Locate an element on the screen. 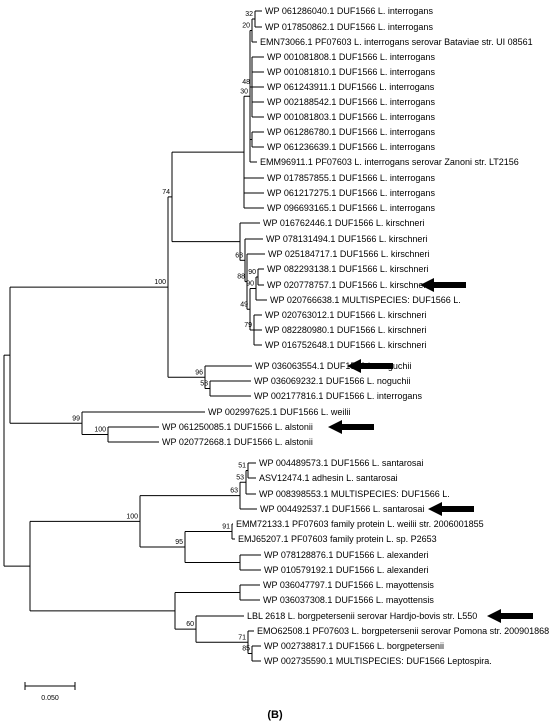 Image resolution: width=550 pixels, height=725 pixels. leaf-label: WP 002738817.1 DUF1566 L. borgpetersenii is located at coordinates (354, 646).